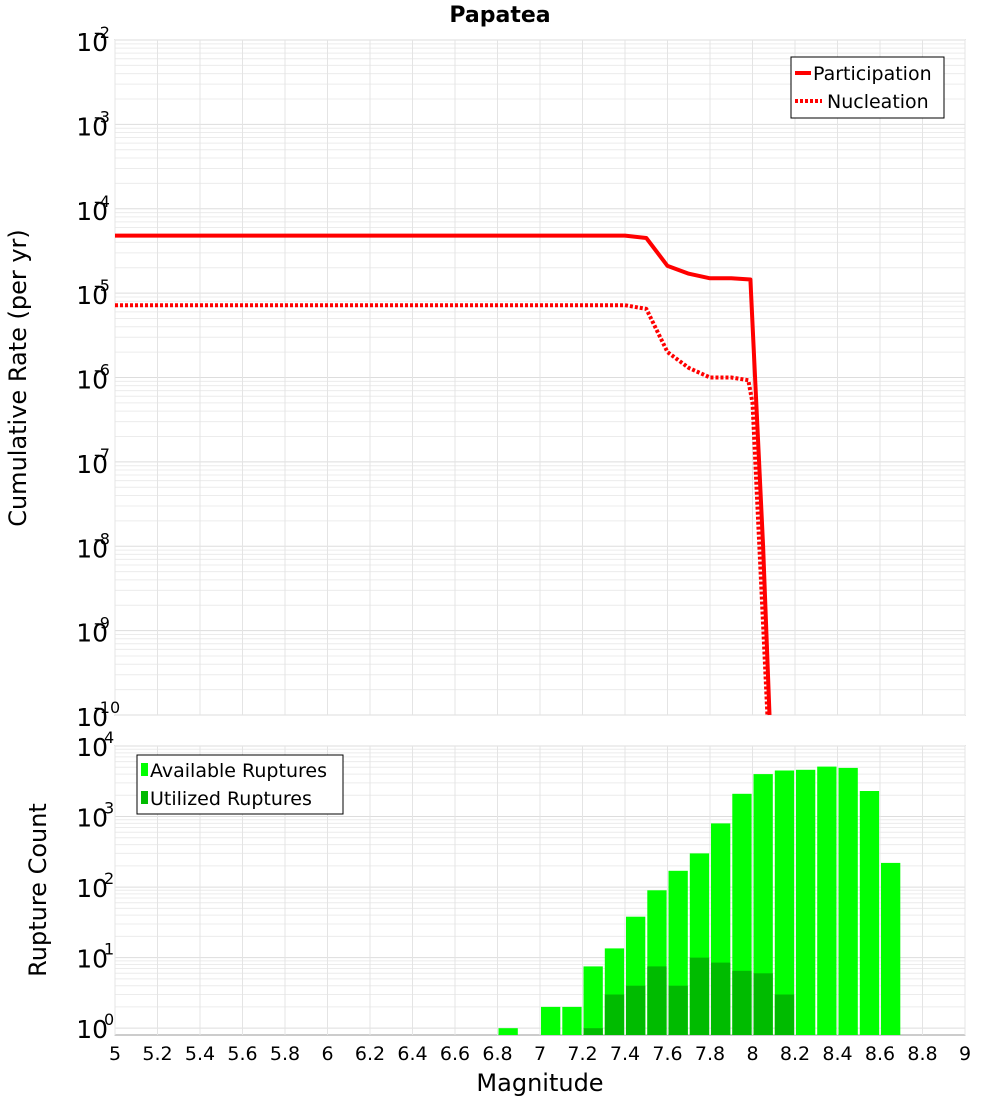 The width and height of the screenshot is (1000, 1100). What do you see at coordinates (412, 1054) in the screenshot?
I see `x-tick-label: 6.4` at bounding box center [412, 1054].